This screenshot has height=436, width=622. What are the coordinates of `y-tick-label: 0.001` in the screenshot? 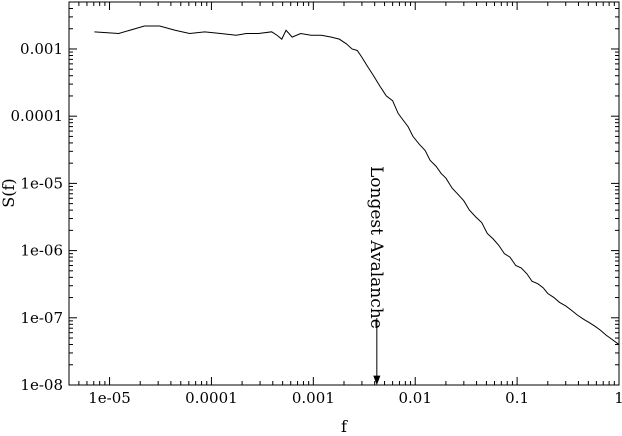 It's located at (41, 49).